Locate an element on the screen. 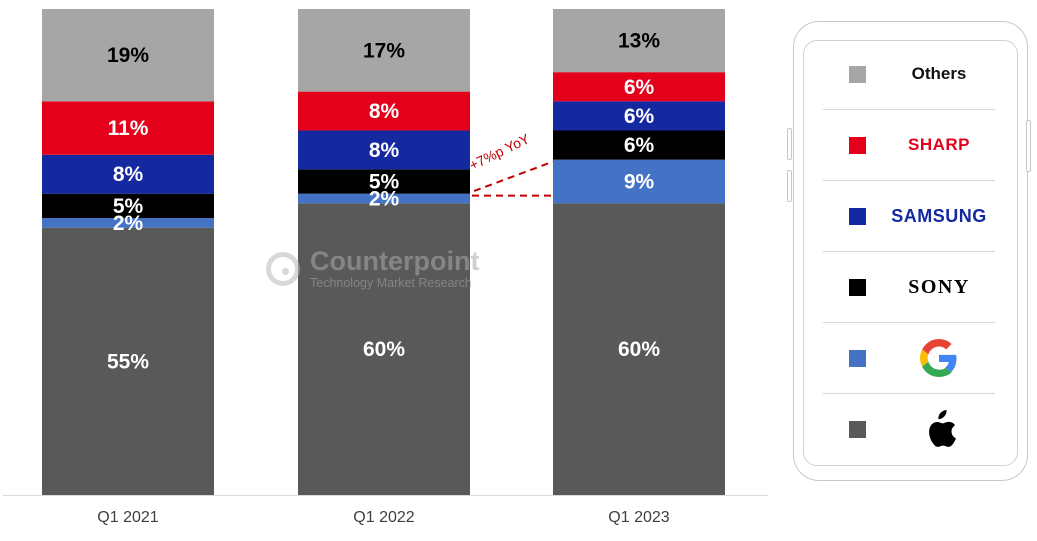  legend-label-others: Others is located at coordinates (939, 73).